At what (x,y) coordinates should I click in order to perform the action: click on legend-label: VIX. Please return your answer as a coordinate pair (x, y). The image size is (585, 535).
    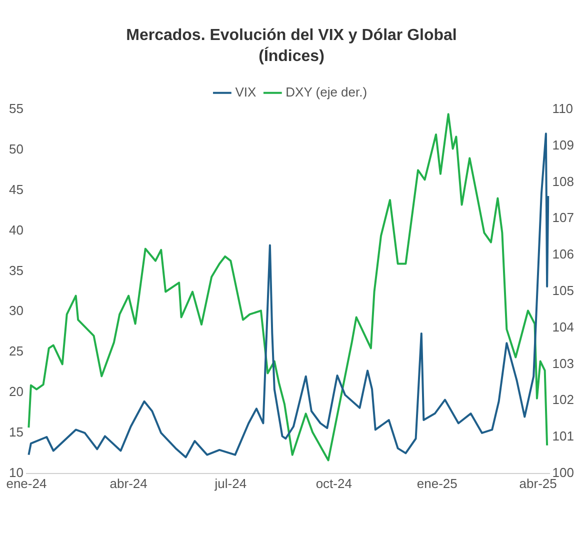
    Looking at the image, I should click on (245, 92).